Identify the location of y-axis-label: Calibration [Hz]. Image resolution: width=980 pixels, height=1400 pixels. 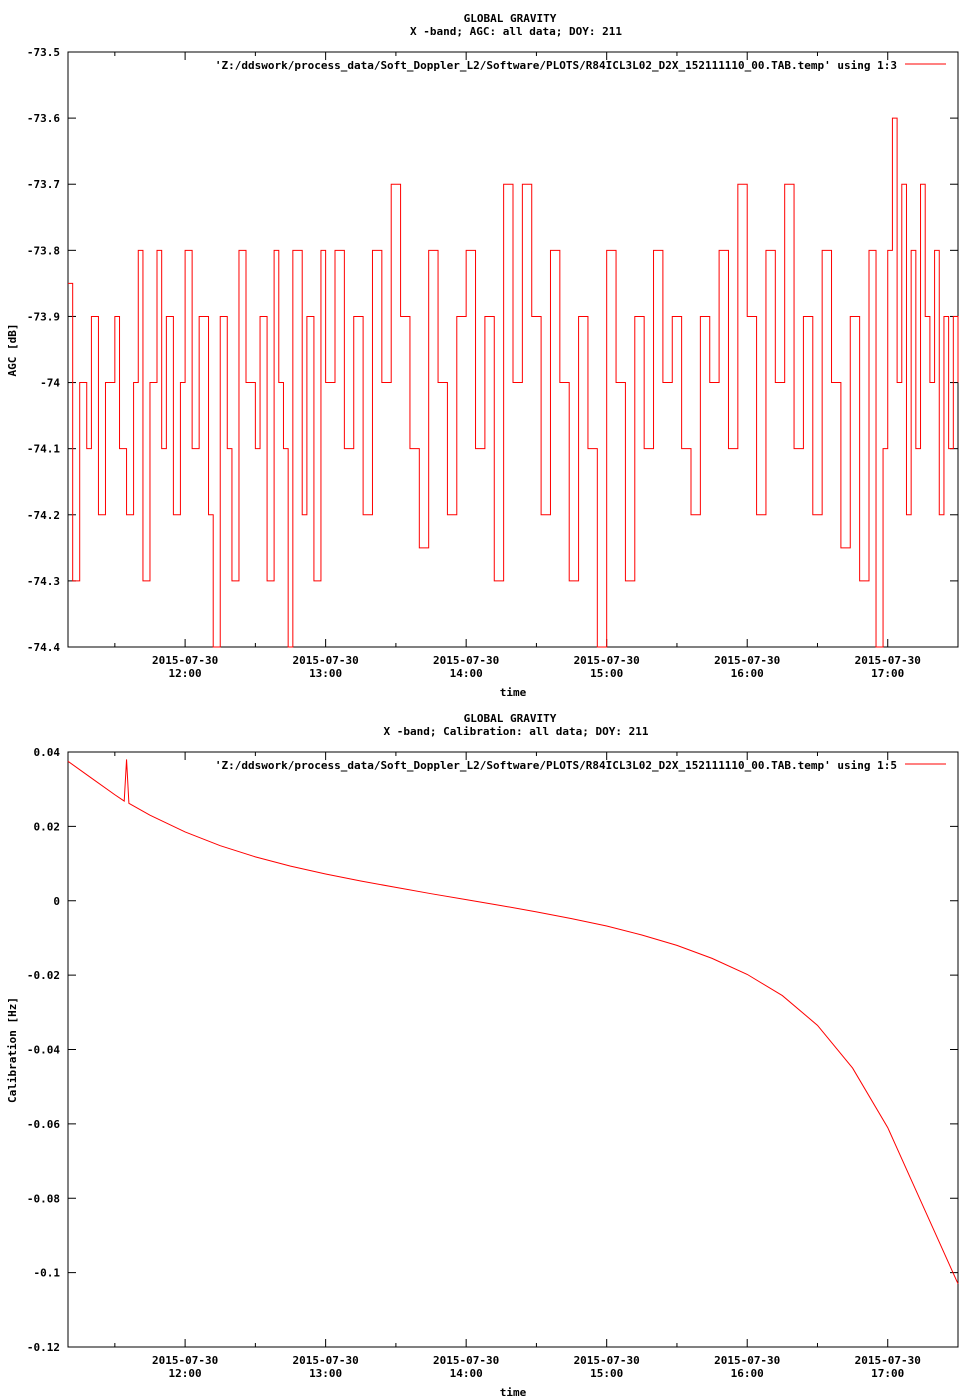
(12, 1050).